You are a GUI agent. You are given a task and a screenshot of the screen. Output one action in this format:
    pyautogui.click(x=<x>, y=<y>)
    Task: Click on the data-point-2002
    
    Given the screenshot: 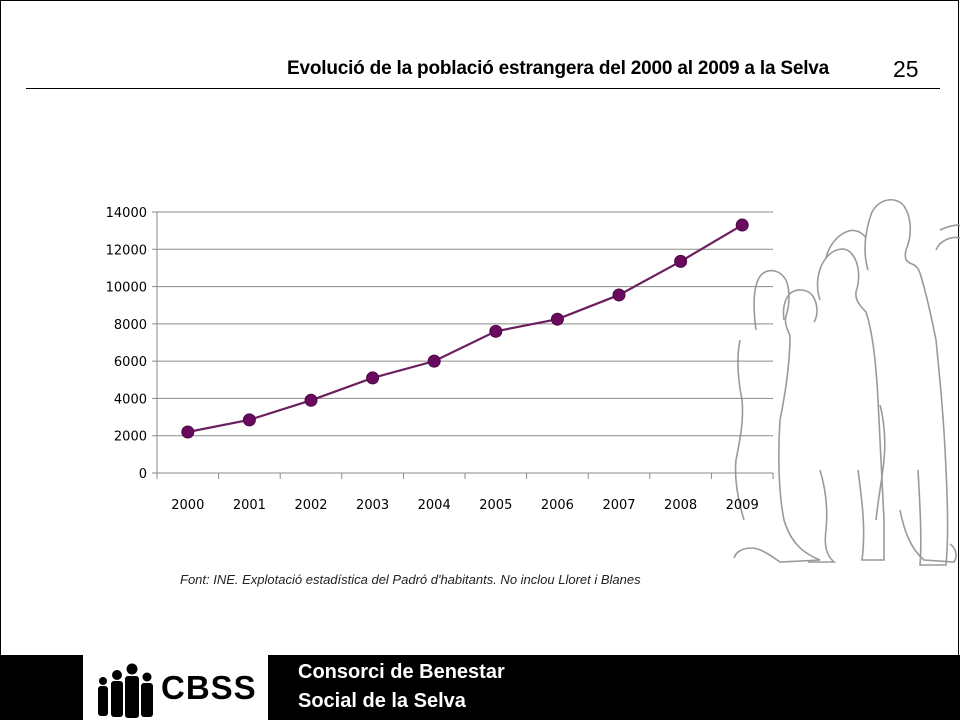 What is the action you would take?
    pyautogui.click(x=311, y=400)
    